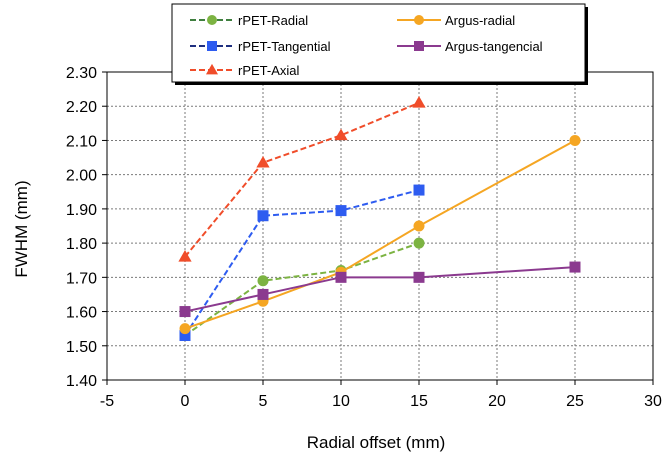  Describe the element at coordinates (81, 313) in the screenshot. I see `y-tick-label: 1.60` at that location.